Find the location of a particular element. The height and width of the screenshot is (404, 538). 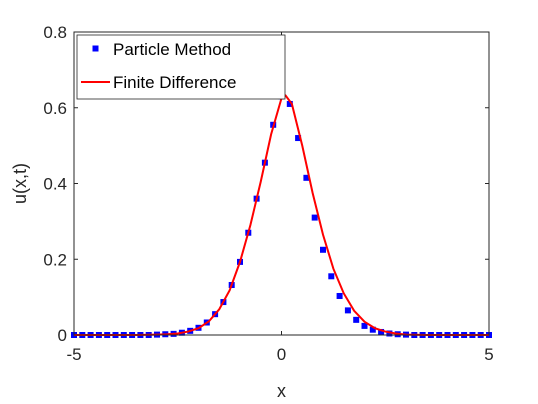

legend-box is located at coordinates (181, 67).